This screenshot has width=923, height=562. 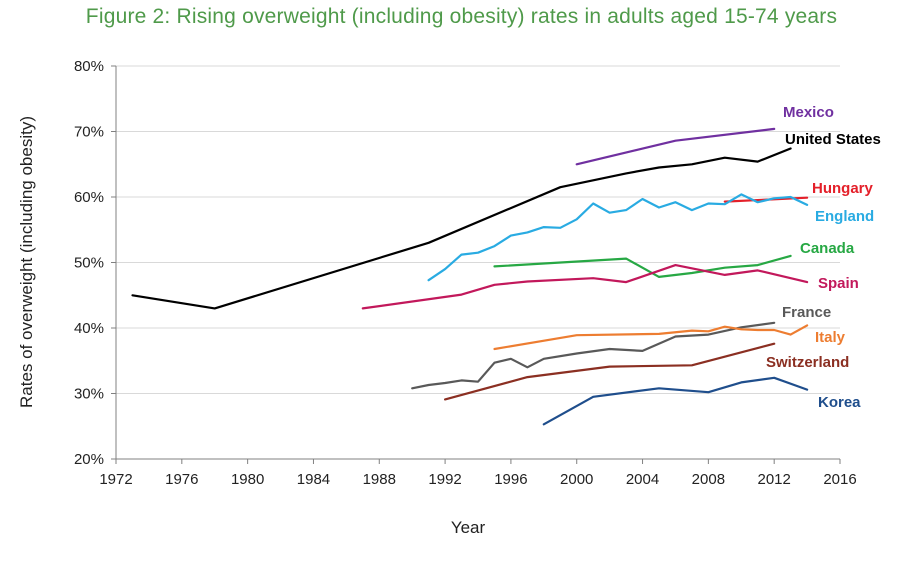 I want to click on series-label-france: France, so click(x=806, y=312).